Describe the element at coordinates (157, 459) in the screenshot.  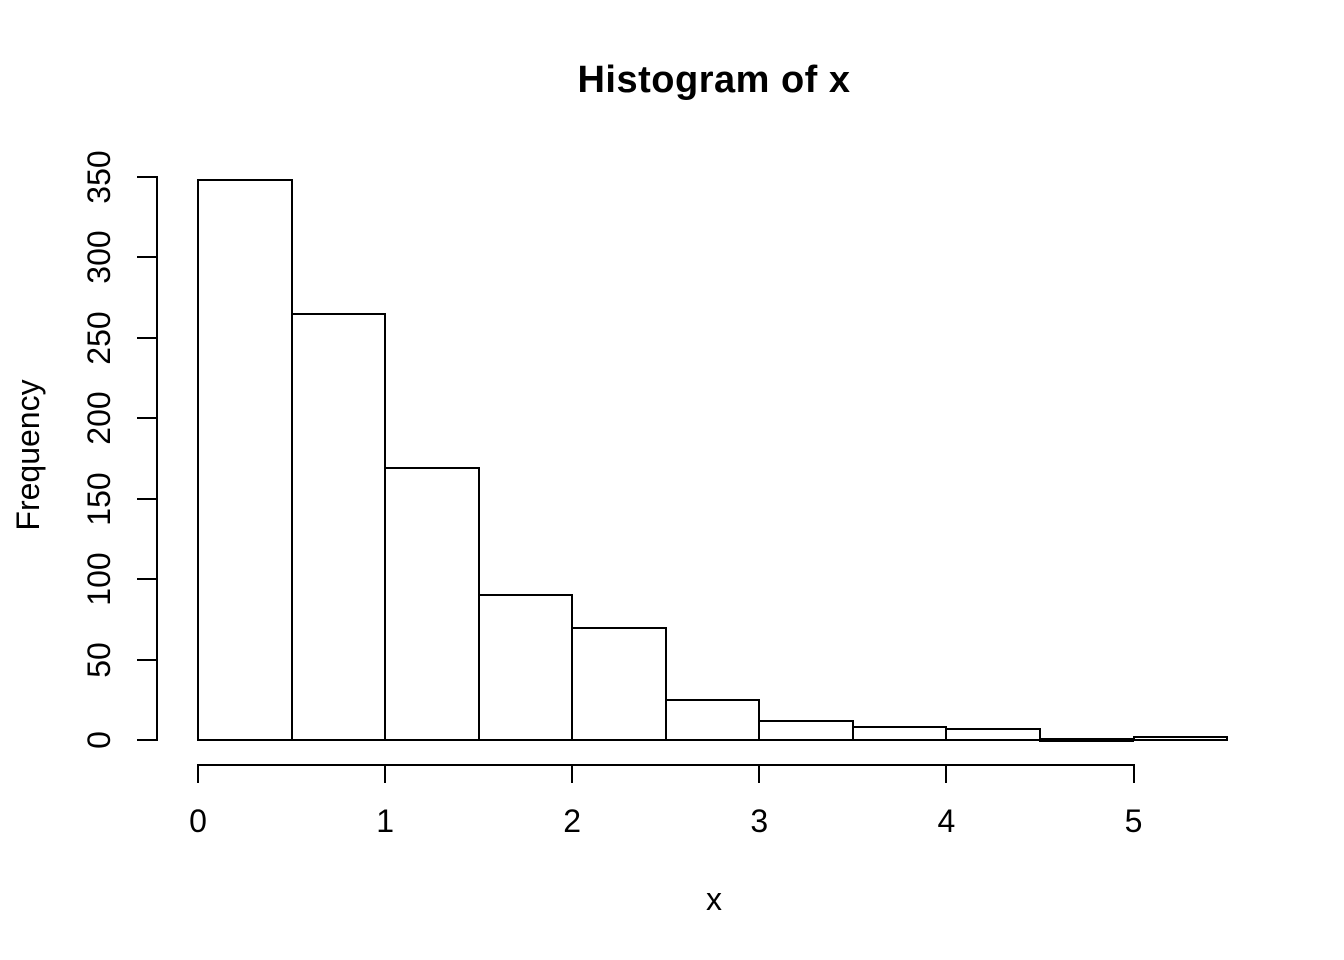
I see `y-axis-line` at that location.